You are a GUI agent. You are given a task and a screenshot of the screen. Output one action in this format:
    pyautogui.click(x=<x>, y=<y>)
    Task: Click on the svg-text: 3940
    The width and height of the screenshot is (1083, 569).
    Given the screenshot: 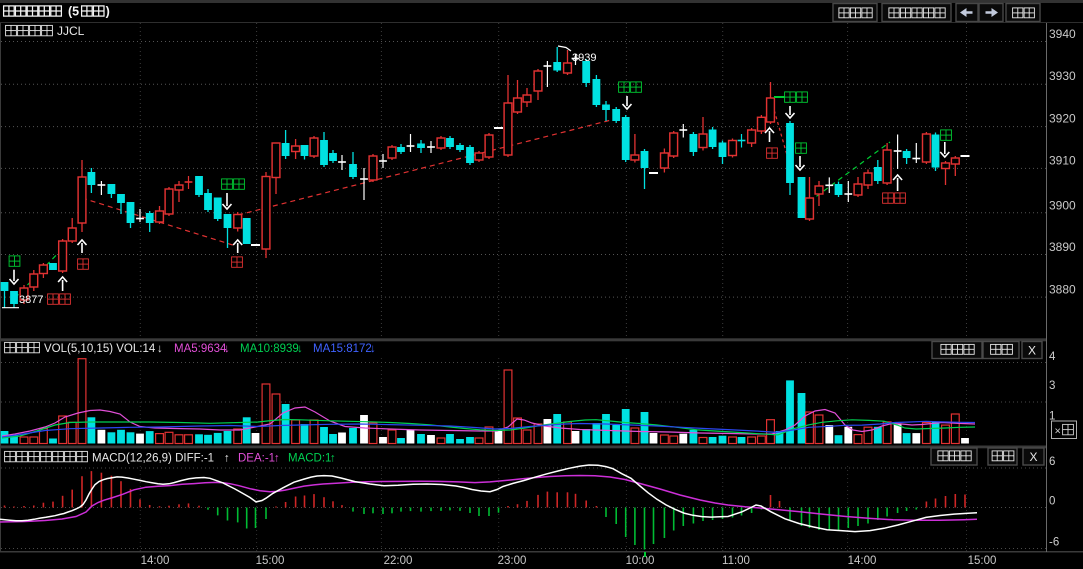 What is the action you would take?
    pyautogui.click(x=1062, y=34)
    